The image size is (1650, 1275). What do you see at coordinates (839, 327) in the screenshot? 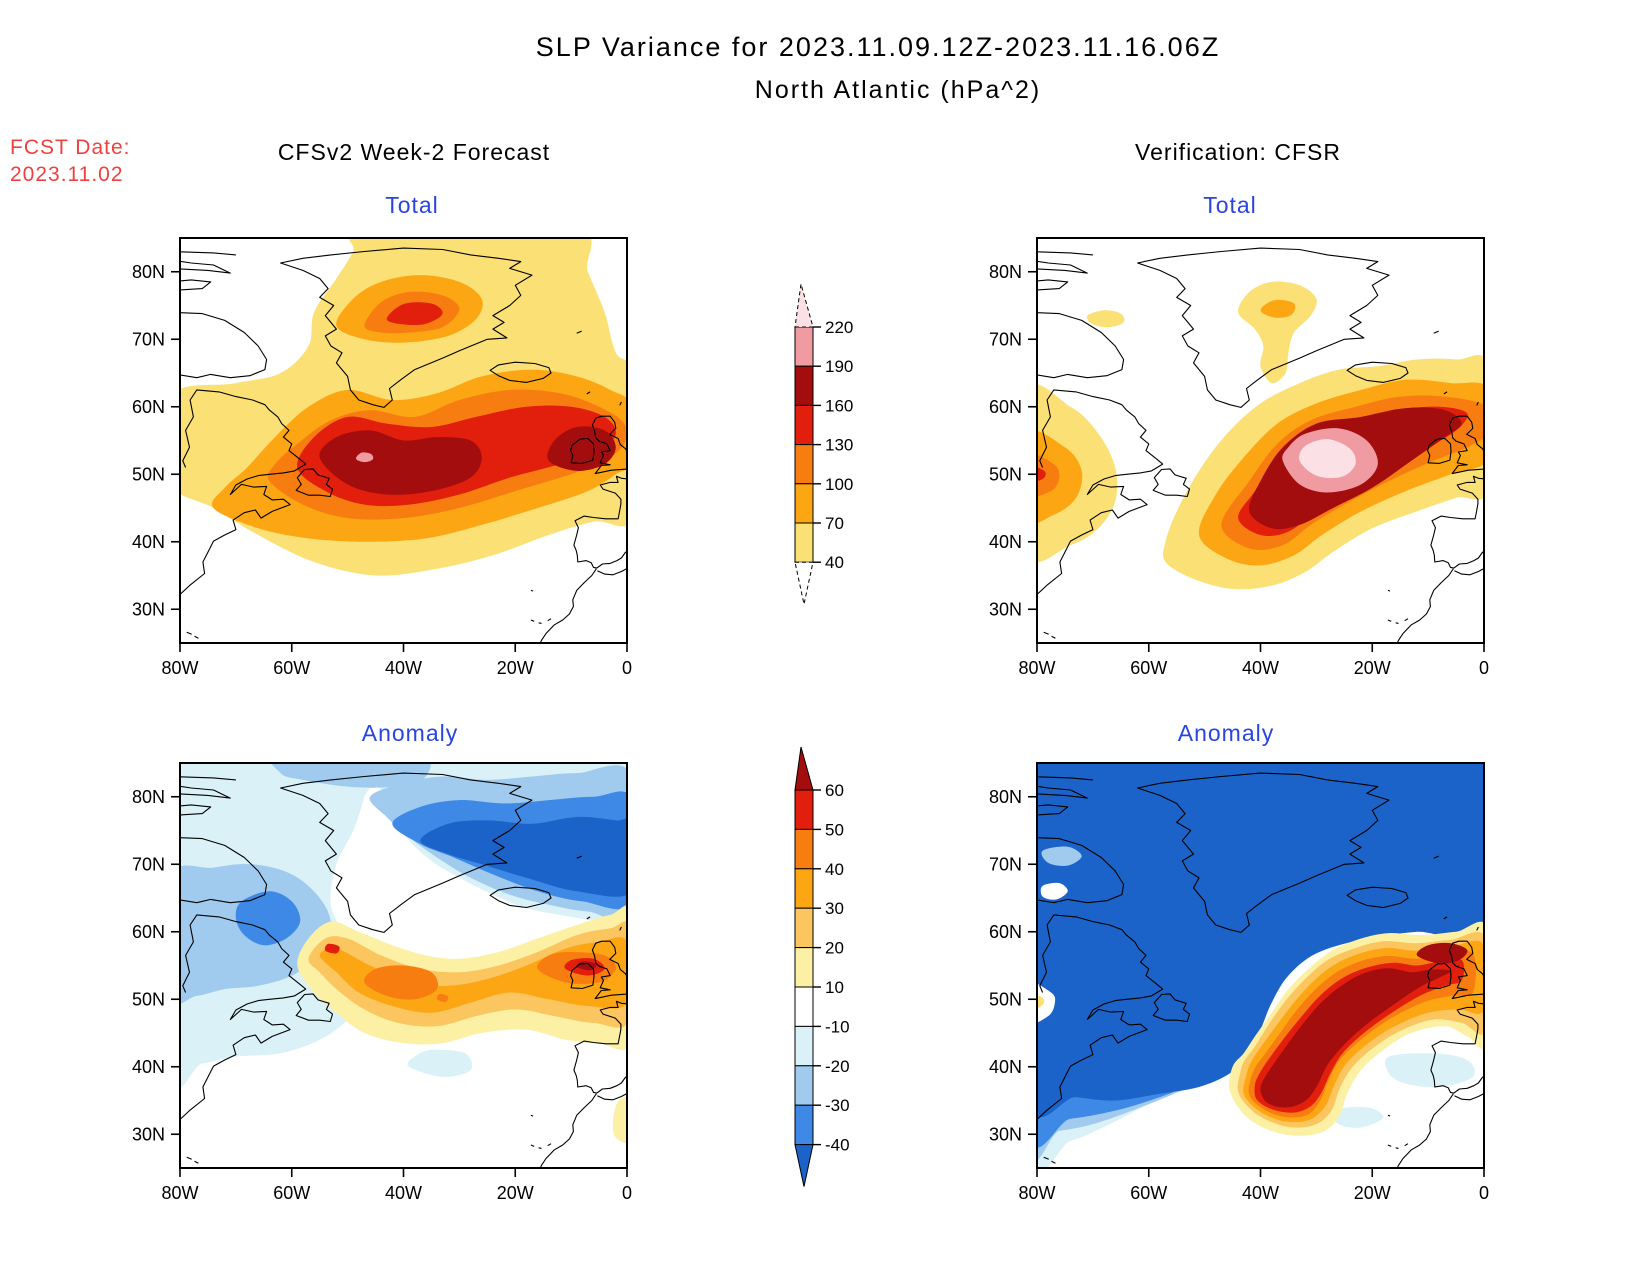
I see `colorbar-tick-label: 220` at bounding box center [839, 327].